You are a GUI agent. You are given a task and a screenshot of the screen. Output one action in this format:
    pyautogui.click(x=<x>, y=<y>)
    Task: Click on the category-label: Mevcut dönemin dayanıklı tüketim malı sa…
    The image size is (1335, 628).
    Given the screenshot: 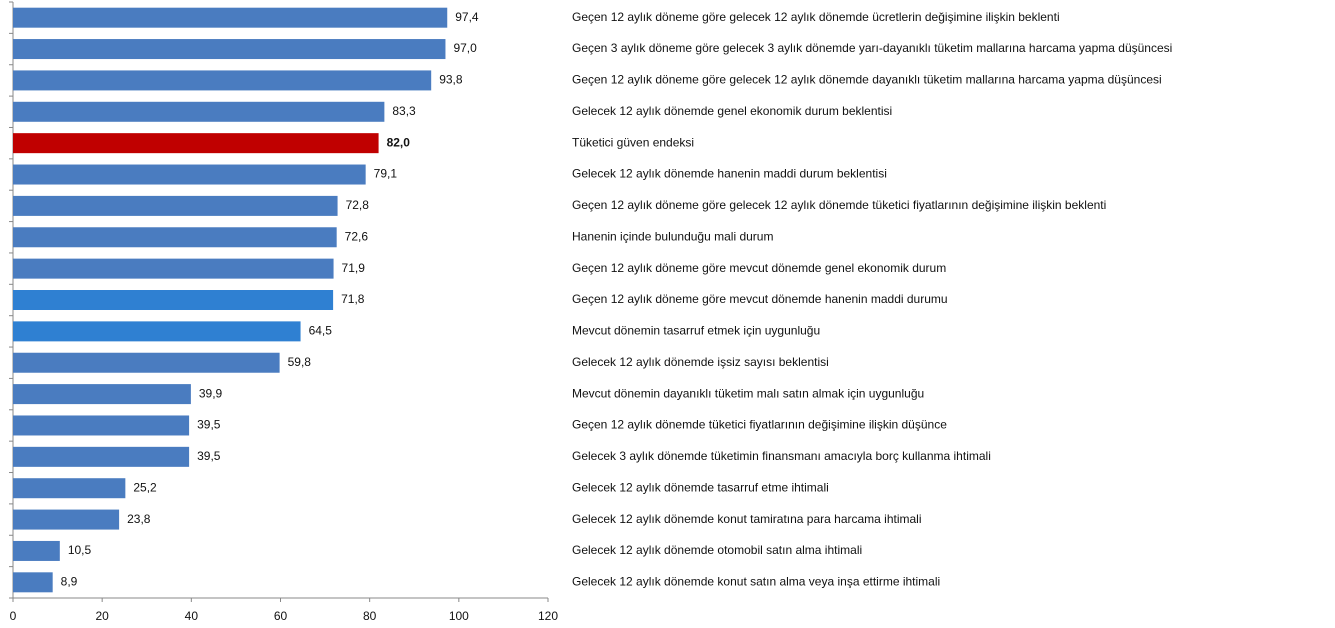 What is the action you would take?
    pyautogui.click(x=748, y=393)
    